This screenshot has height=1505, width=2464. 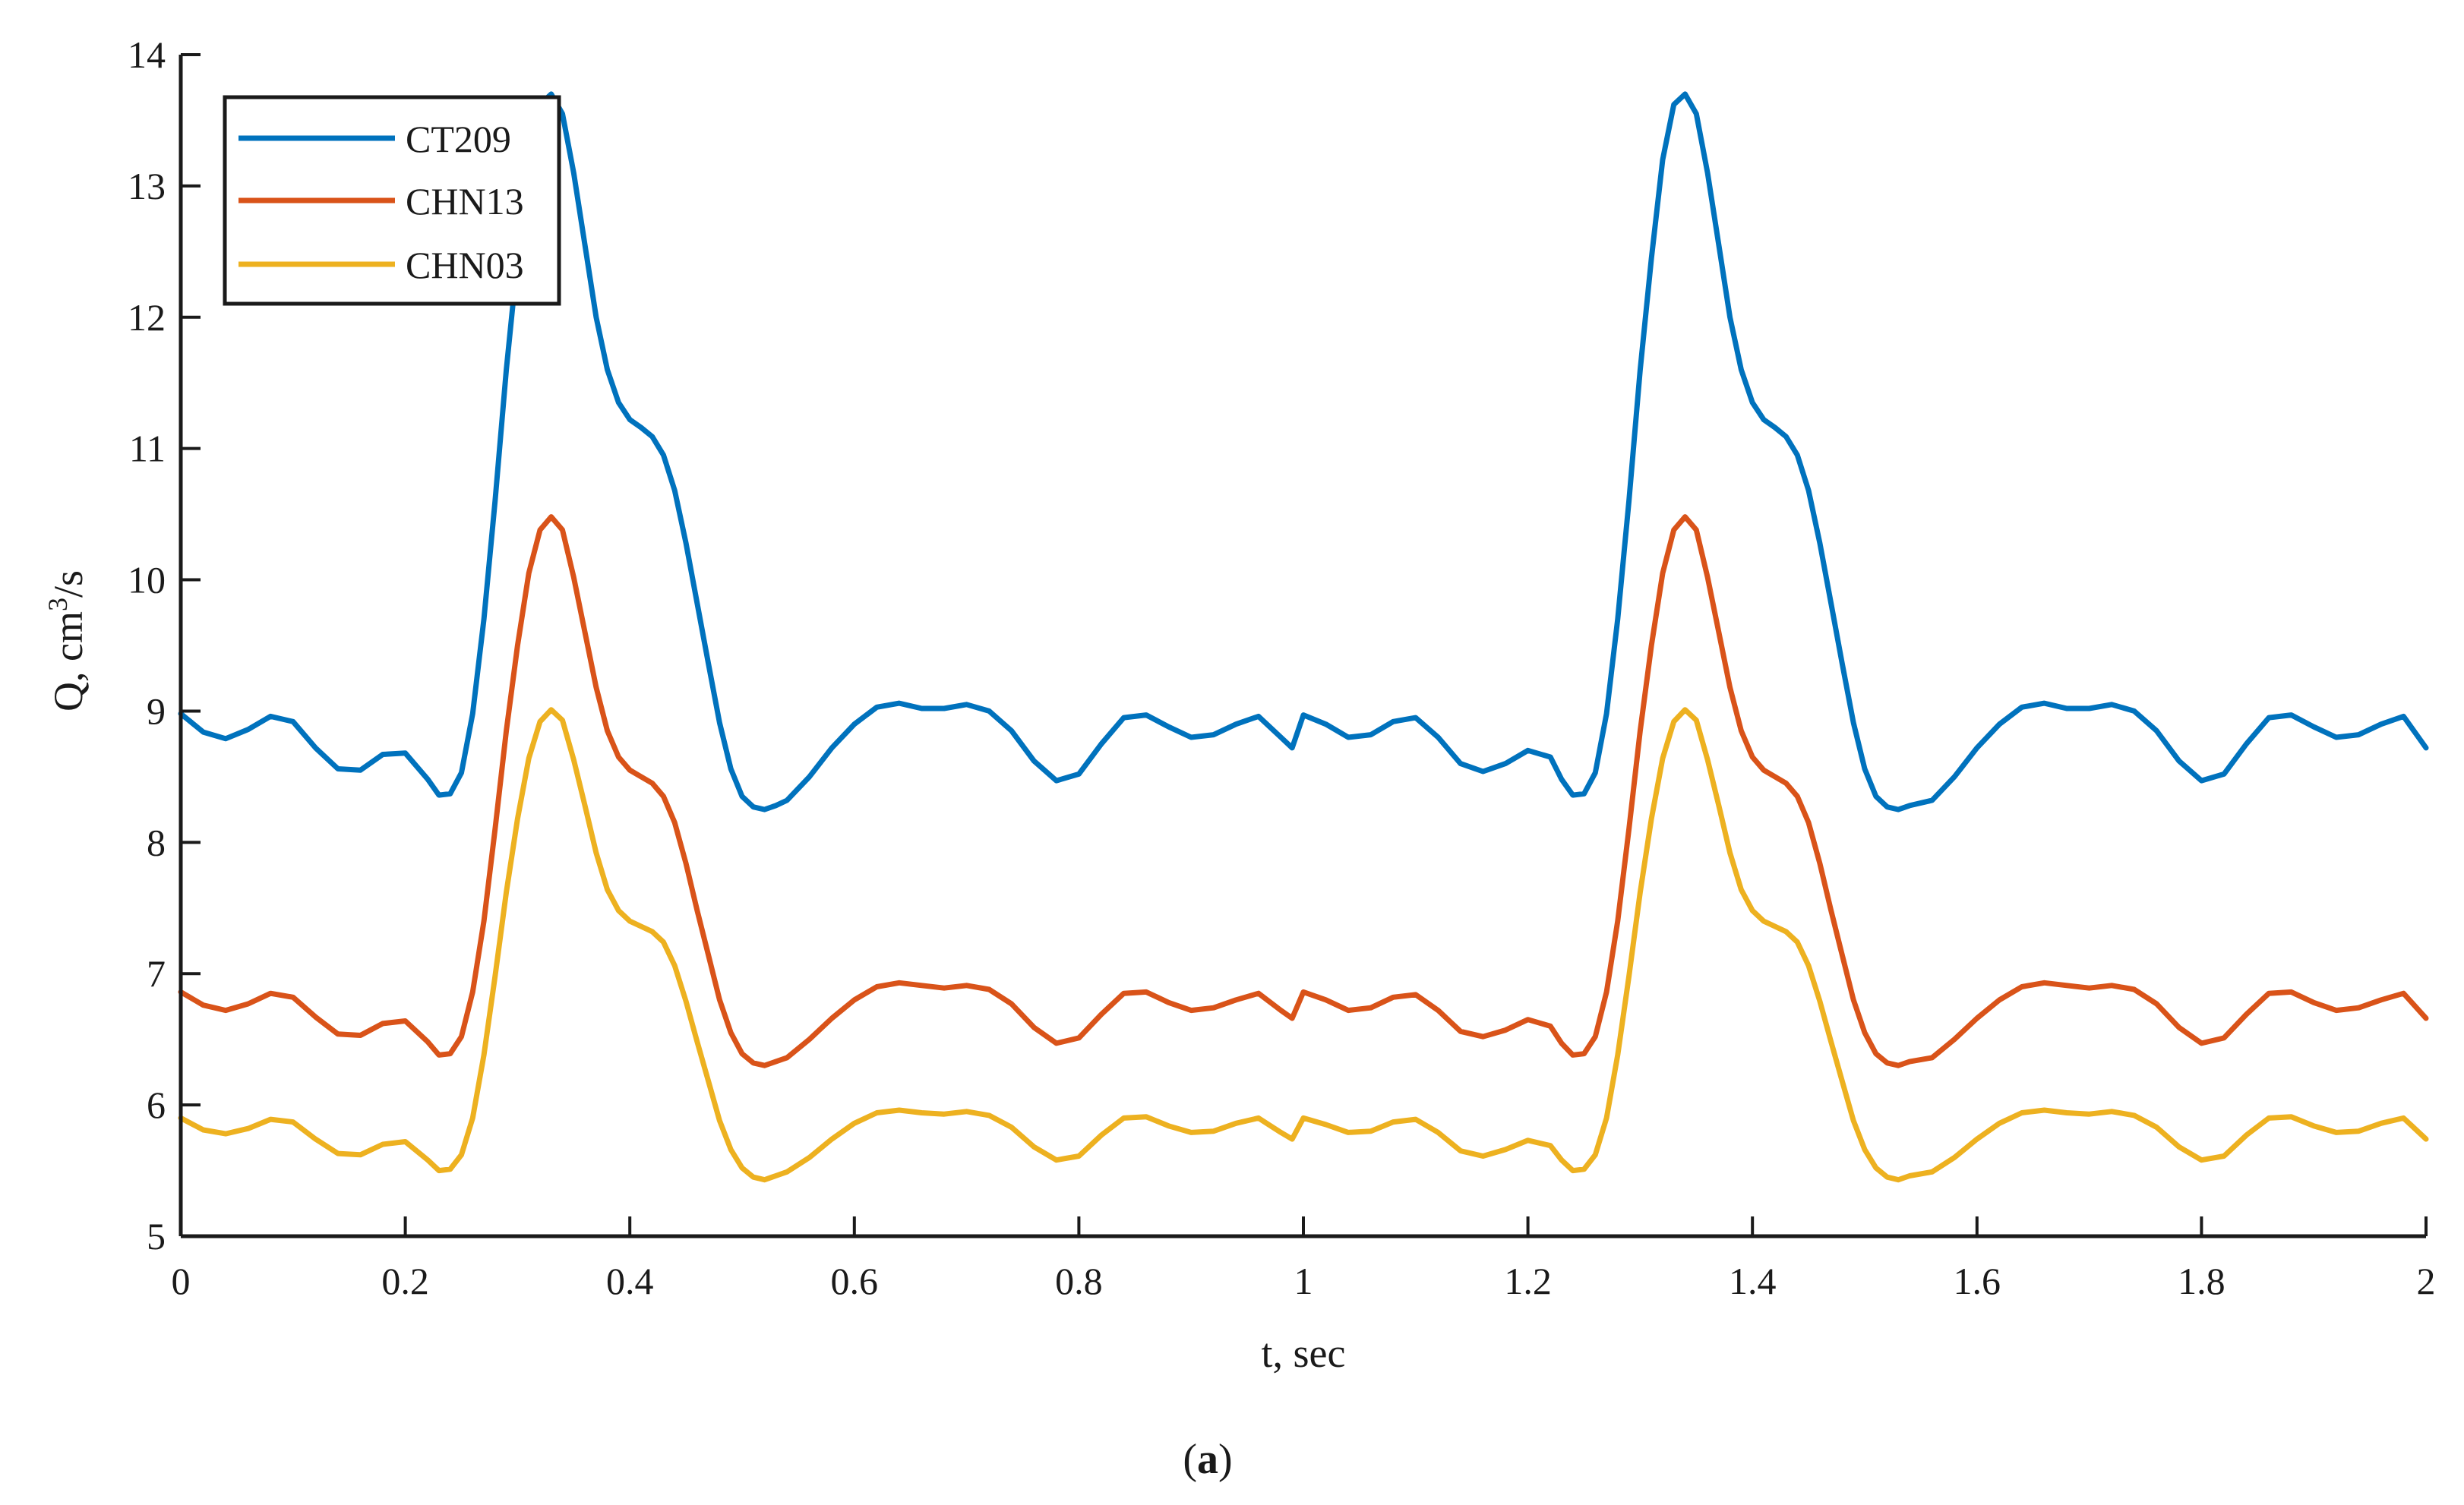 I want to click on y-axis-label-prefix: Q, cm, so click(x=68, y=661).